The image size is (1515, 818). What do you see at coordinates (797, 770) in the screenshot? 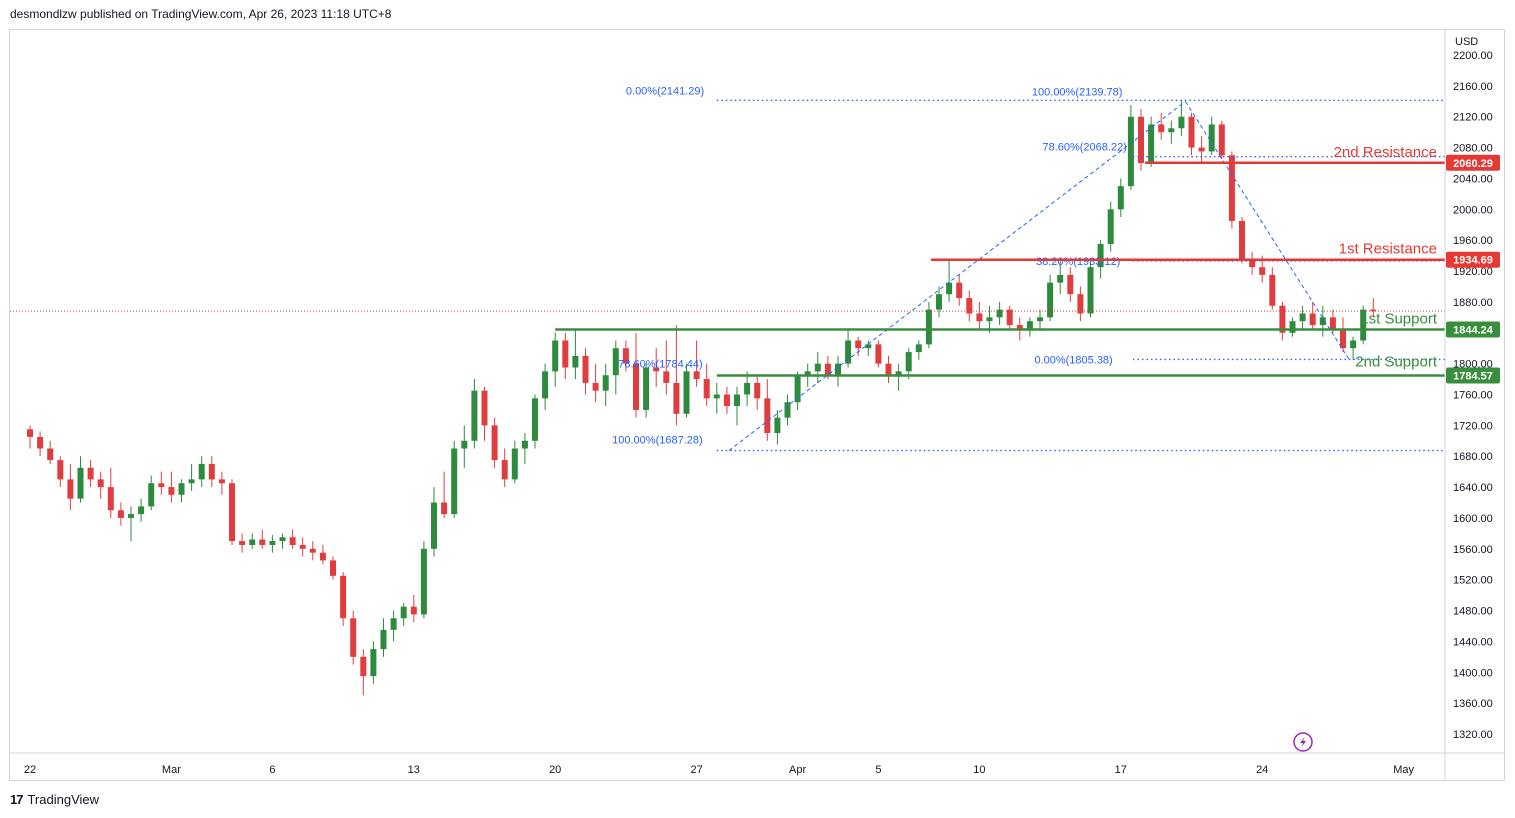
I see `time-tick-label: Apr` at bounding box center [797, 770].